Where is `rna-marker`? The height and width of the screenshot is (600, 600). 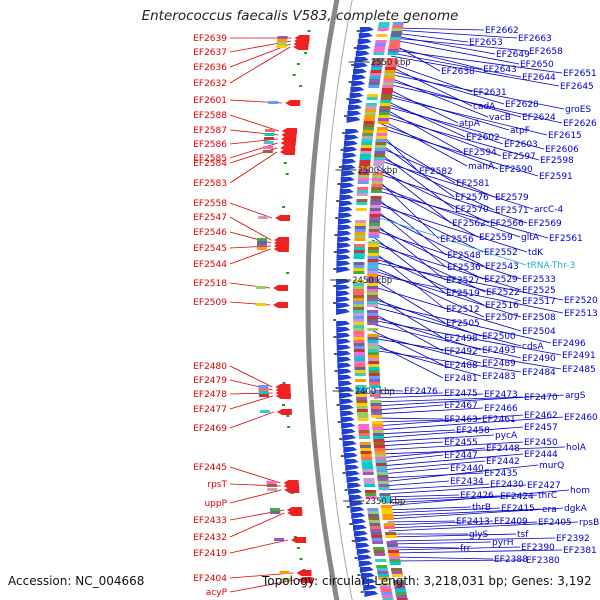 rna-marker is located at coordinates (309, 31).